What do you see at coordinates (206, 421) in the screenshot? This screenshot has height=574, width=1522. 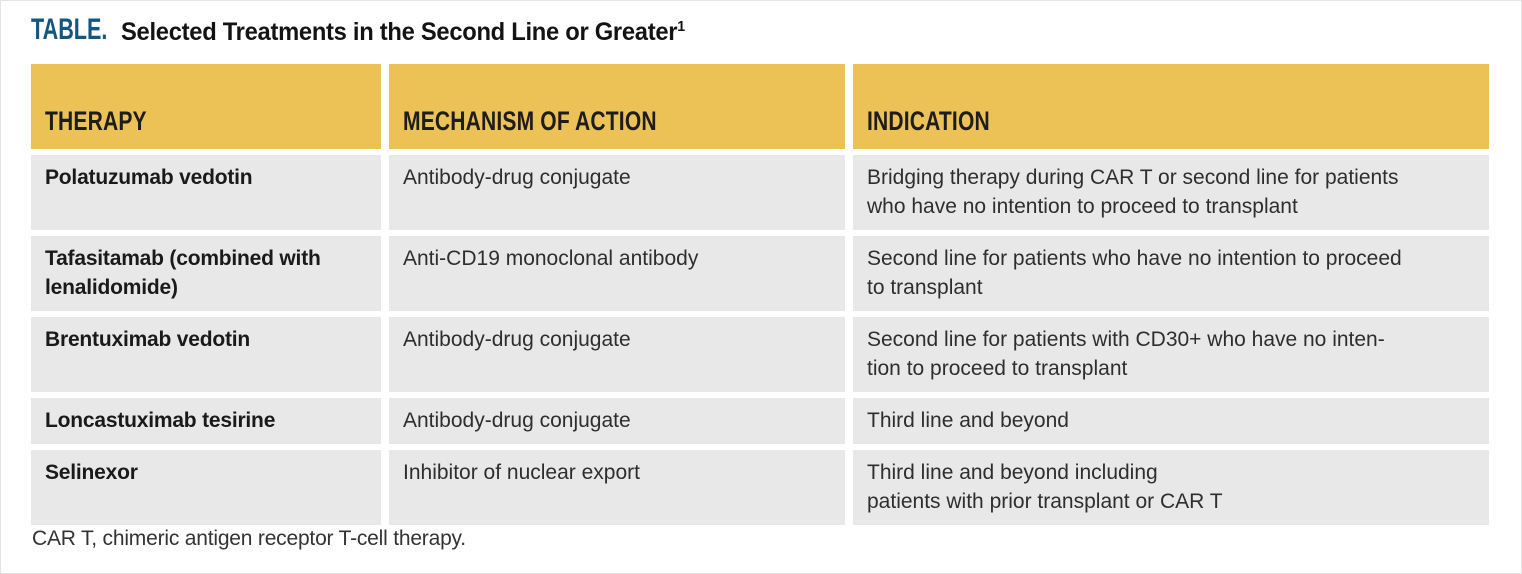 I see `therapy-name-cell: Loncastuximab tesirine` at bounding box center [206, 421].